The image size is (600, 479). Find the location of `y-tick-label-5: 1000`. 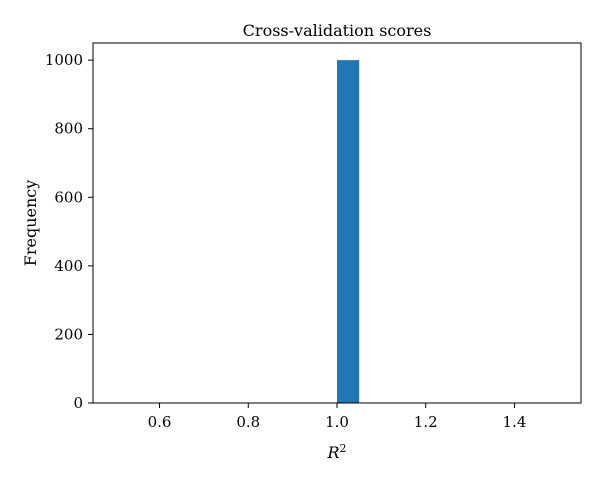

y-tick-label-5: 1000 is located at coordinates (64, 60).